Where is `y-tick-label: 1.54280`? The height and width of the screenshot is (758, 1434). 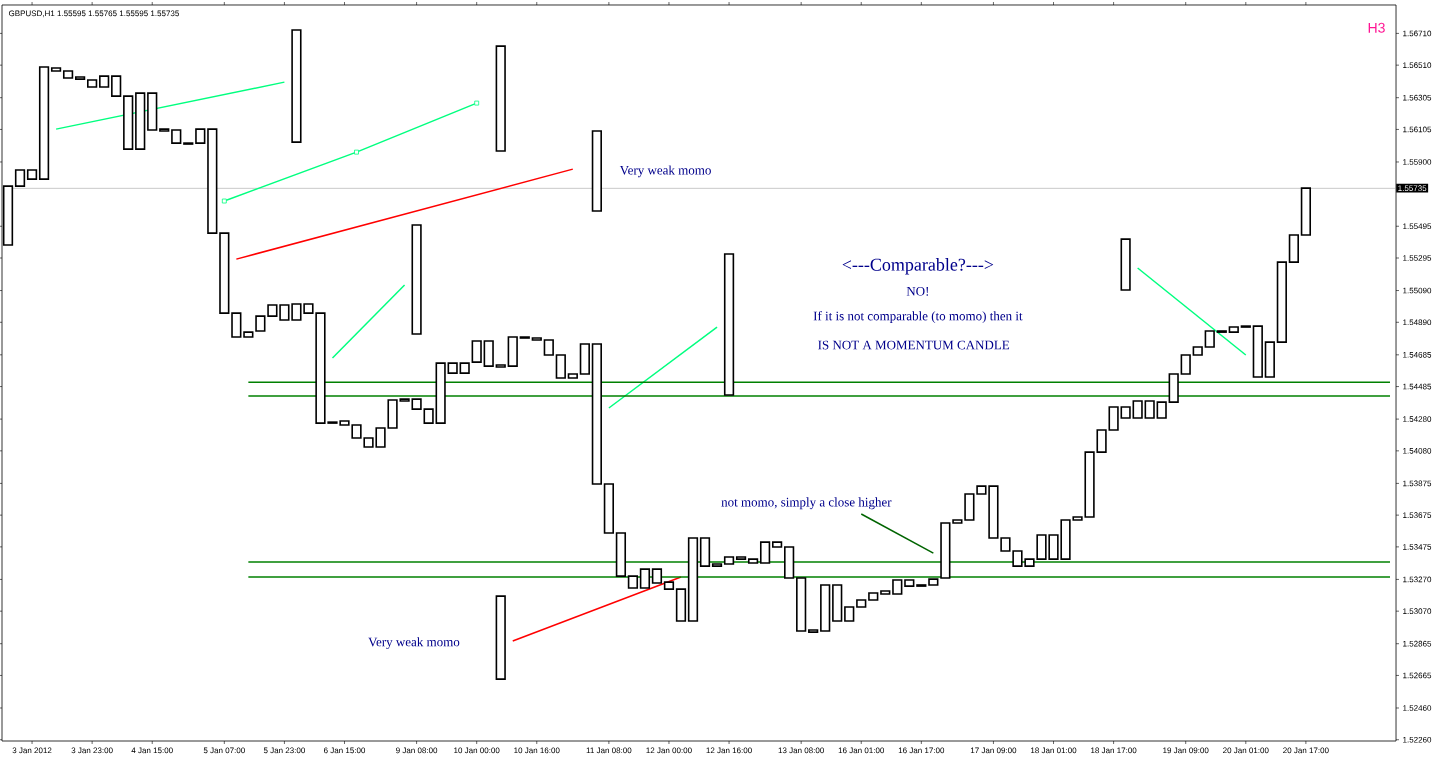 y-tick-label: 1.54280 is located at coordinates (1417, 419).